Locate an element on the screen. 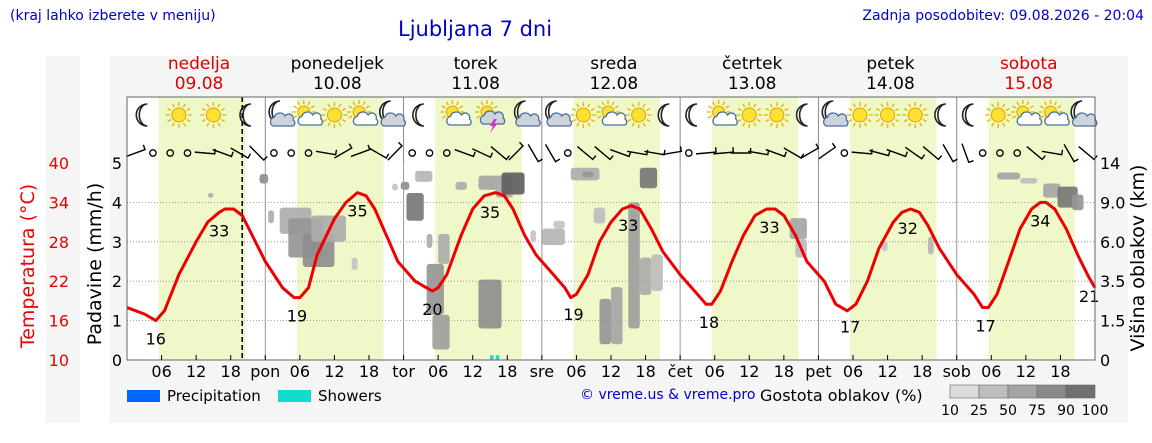 Image resolution: width=1152 pixels, height=443 pixels. day-name: ponedeljek is located at coordinates (338, 64).